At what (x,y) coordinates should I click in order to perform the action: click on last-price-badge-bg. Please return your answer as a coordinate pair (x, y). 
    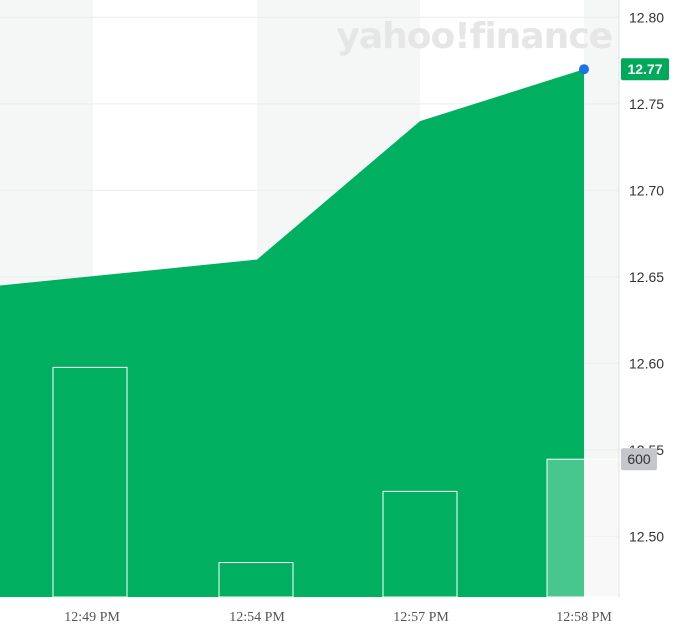
    Looking at the image, I should click on (645, 69).